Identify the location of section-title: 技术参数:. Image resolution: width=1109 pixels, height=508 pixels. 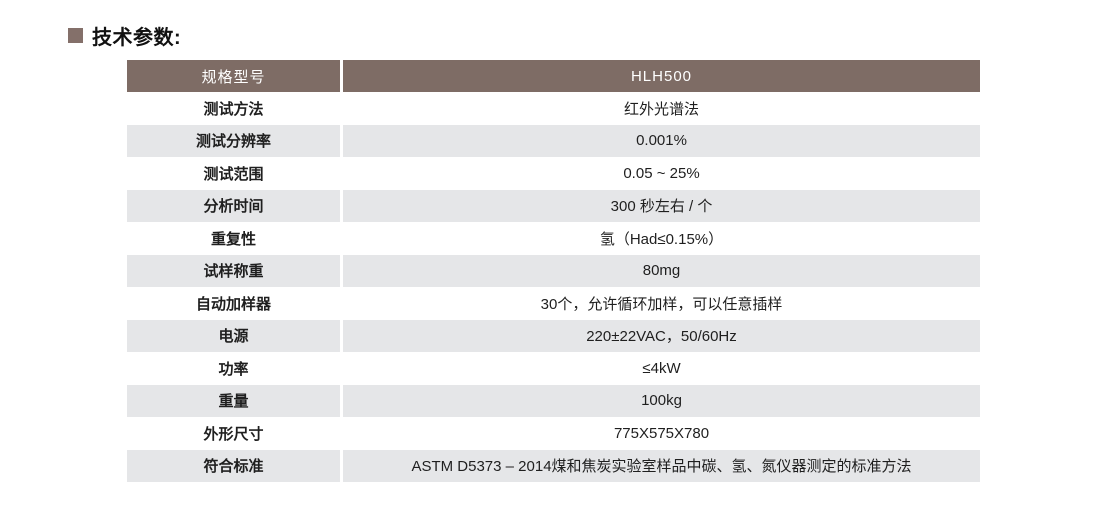
(124, 35).